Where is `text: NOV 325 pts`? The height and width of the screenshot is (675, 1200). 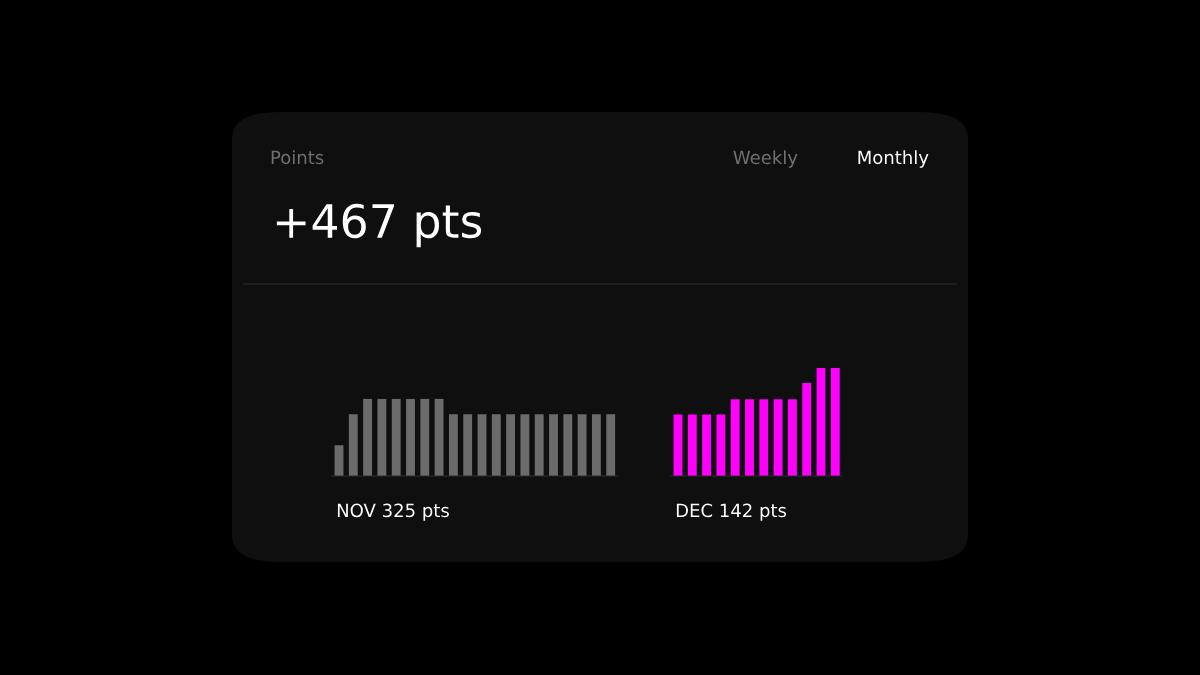
text: NOV 325 pts is located at coordinates (393, 512).